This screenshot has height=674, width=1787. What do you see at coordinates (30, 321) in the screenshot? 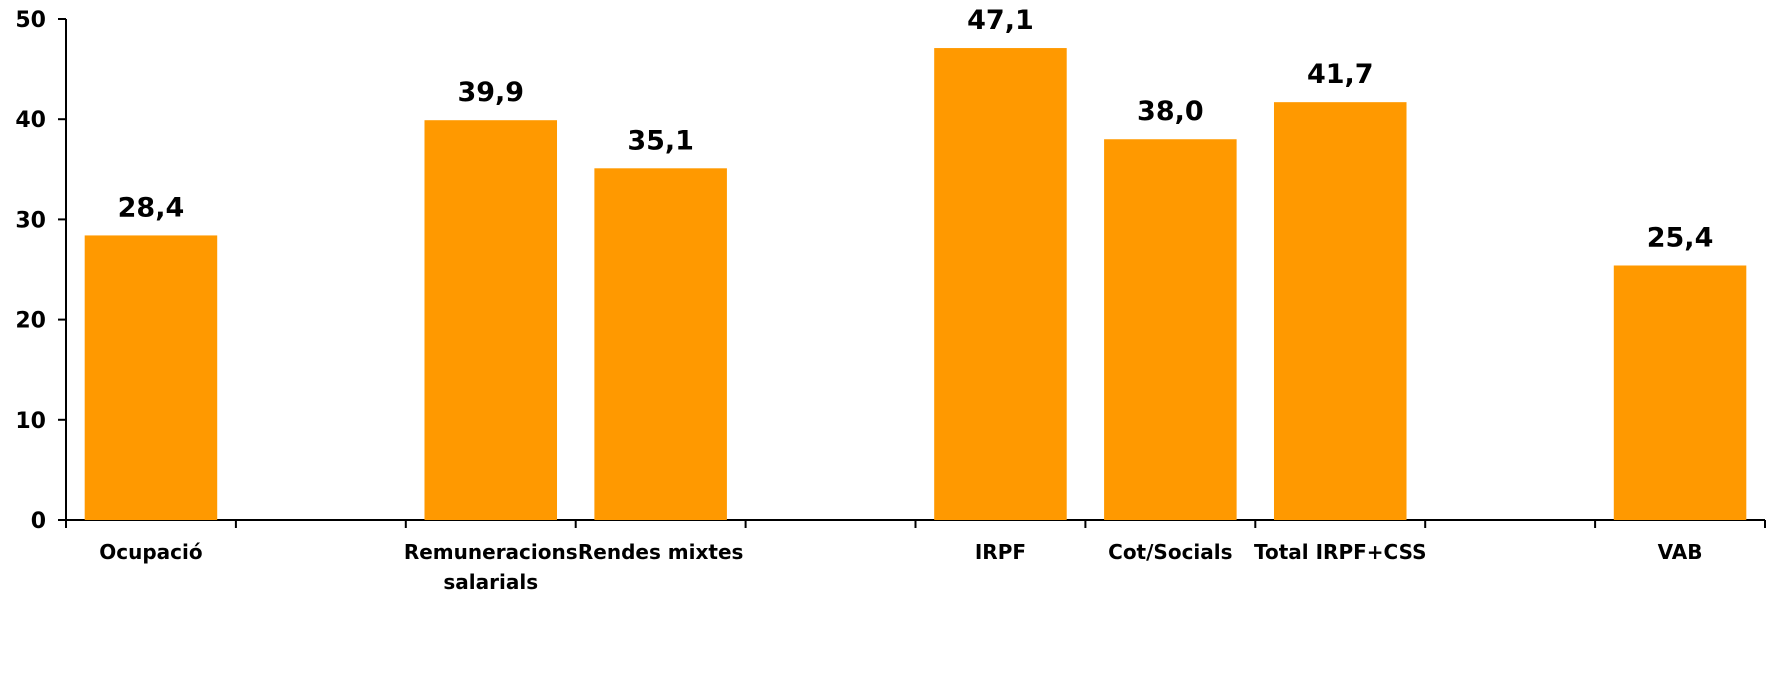
I see `y-tick-label: 20` at bounding box center [30, 321].